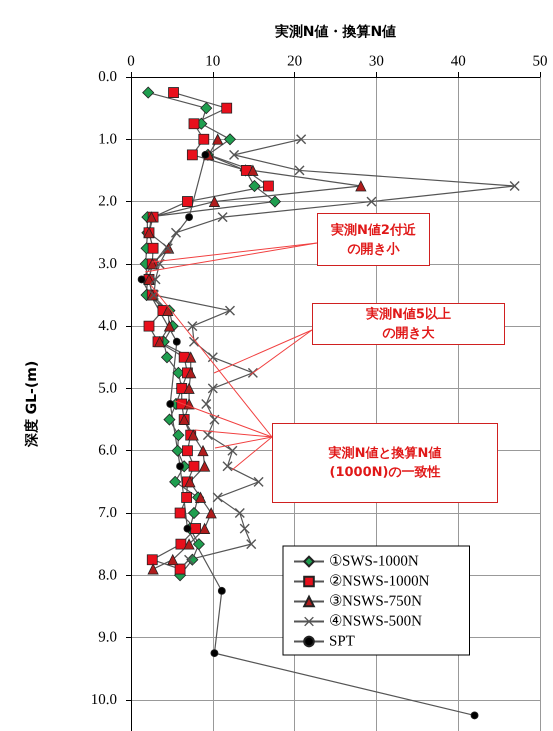 The image size is (553, 731). I want to click on x-tick-label: 30, so click(376, 62).